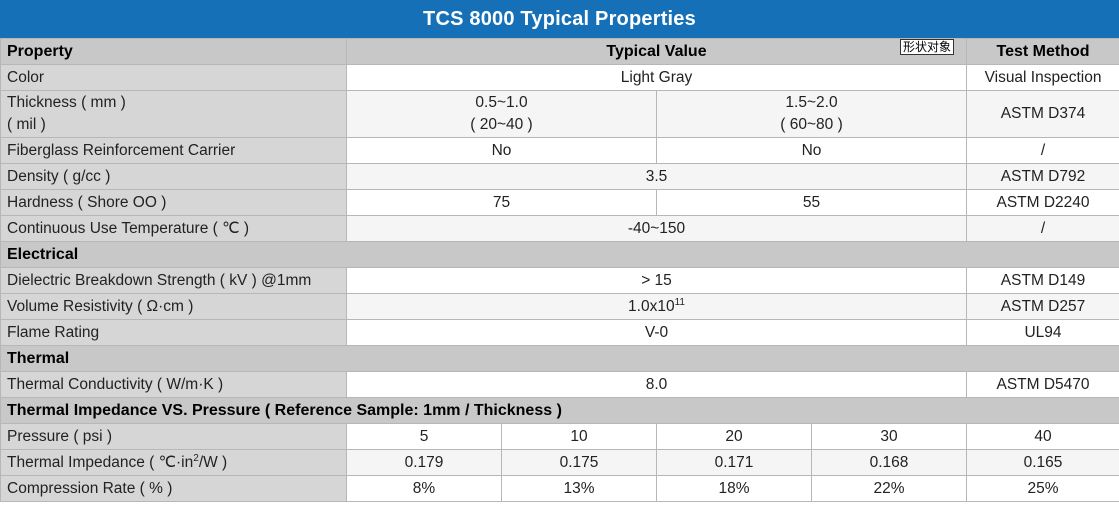  Describe the element at coordinates (424, 462) in the screenshot. I see `impedance-cell: 0.179` at that location.